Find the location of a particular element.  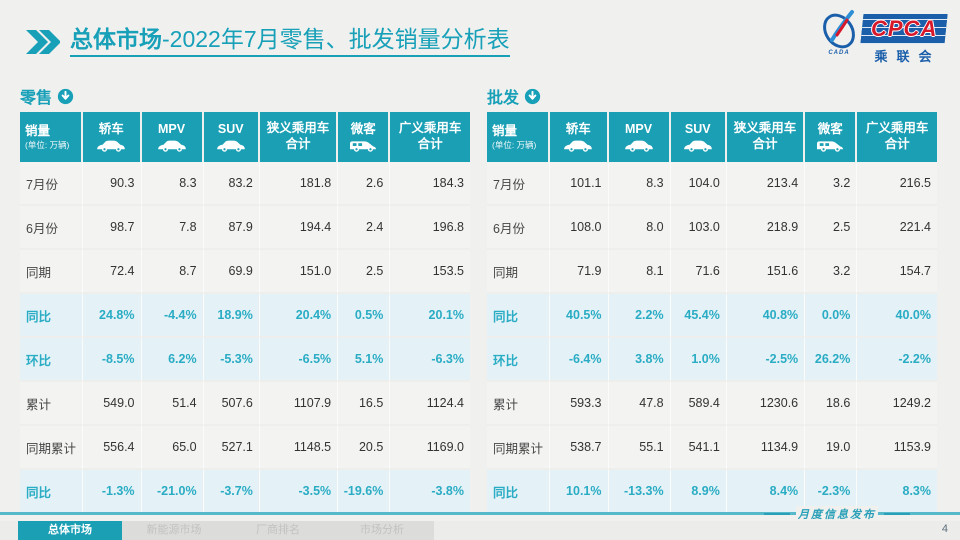

table-row: 环比 -8.5% 6.2% -5.3% -6.5% 5.1% -6.3% is located at coordinates (245, 360).